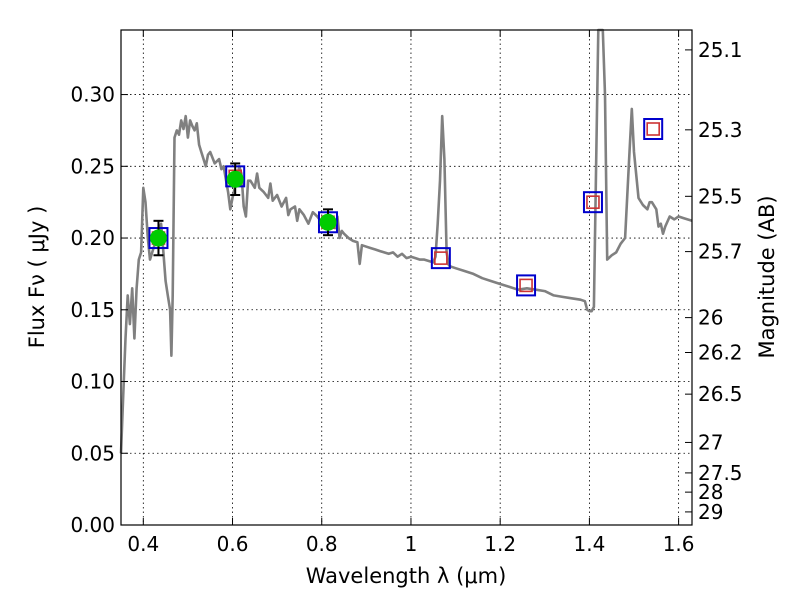  What do you see at coordinates (720, 50) in the screenshot?
I see `magnitude-tick-label: 25.1` at bounding box center [720, 50].